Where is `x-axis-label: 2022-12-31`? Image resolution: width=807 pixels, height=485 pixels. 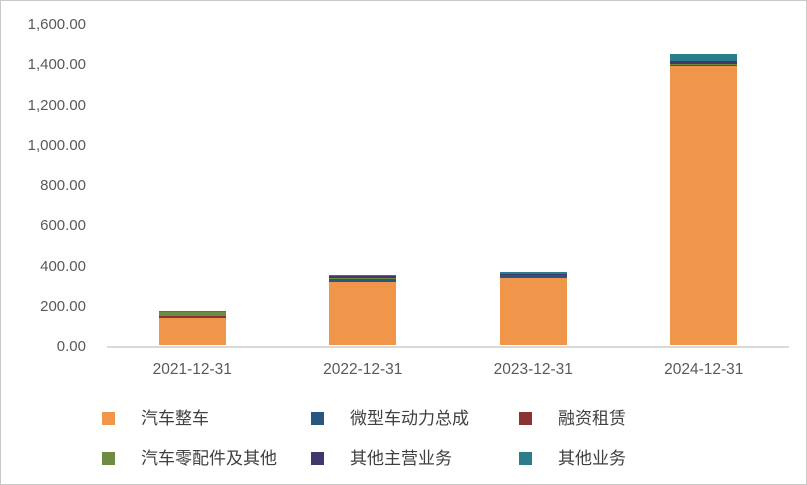 x-axis-label: 2022-12-31 is located at coordinates (363, 369).